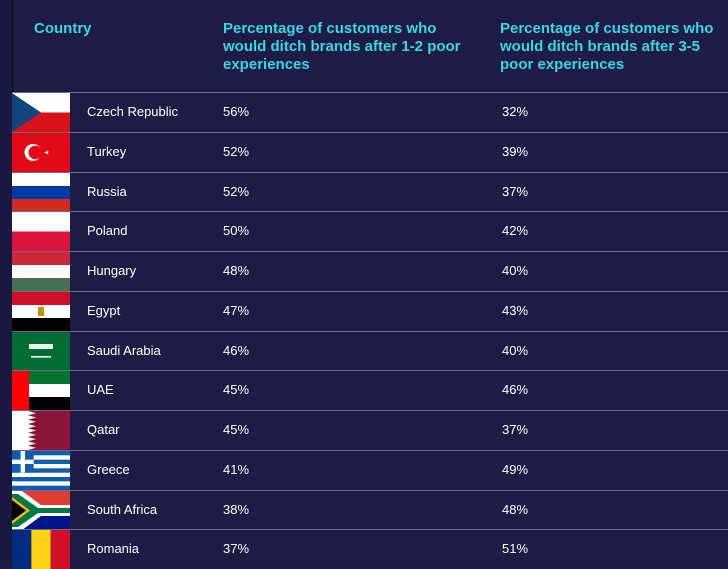 This screenshot has width=728, height=569. What do you see at coordinates (236, 509) in the screenshot?
I see `one-to-two-percent-cell: 38%` at bounding box center [236, 509].